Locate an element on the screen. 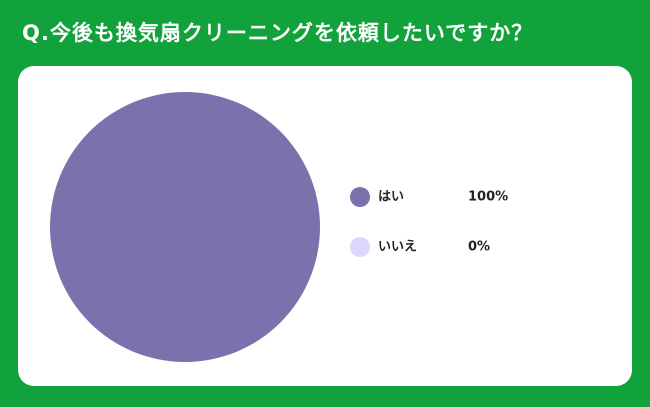 The image size is (650, 407). value-label: 0% is located at coordinates (479, 247).